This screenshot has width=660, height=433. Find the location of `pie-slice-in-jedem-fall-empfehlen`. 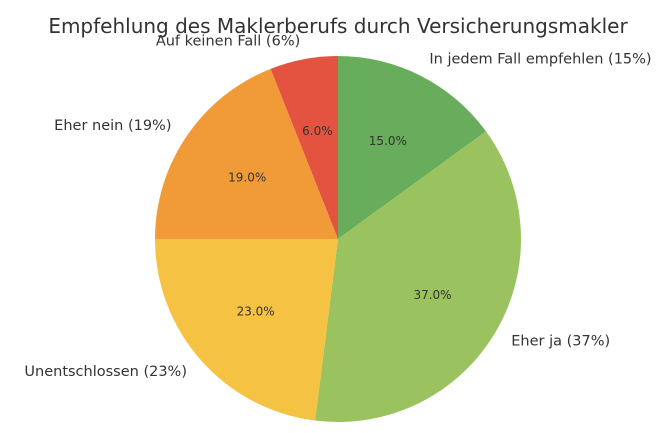

pie-slice-in-jedem-fall-empfehlen is located at coordinates (412, 147).